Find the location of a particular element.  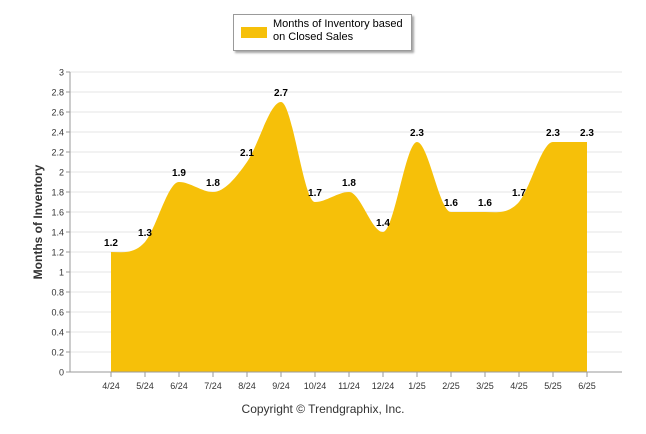

x-tick-label: 1/25 is located at coordinates (417, 386).